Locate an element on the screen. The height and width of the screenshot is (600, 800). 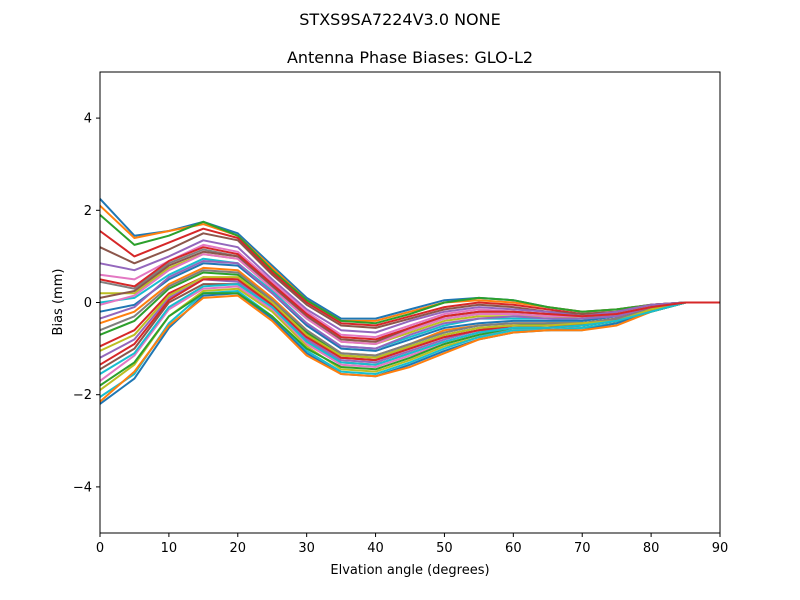
chart-title: Antenna Phase Biases: GLO-L2 is located at coordinates (410, 57).